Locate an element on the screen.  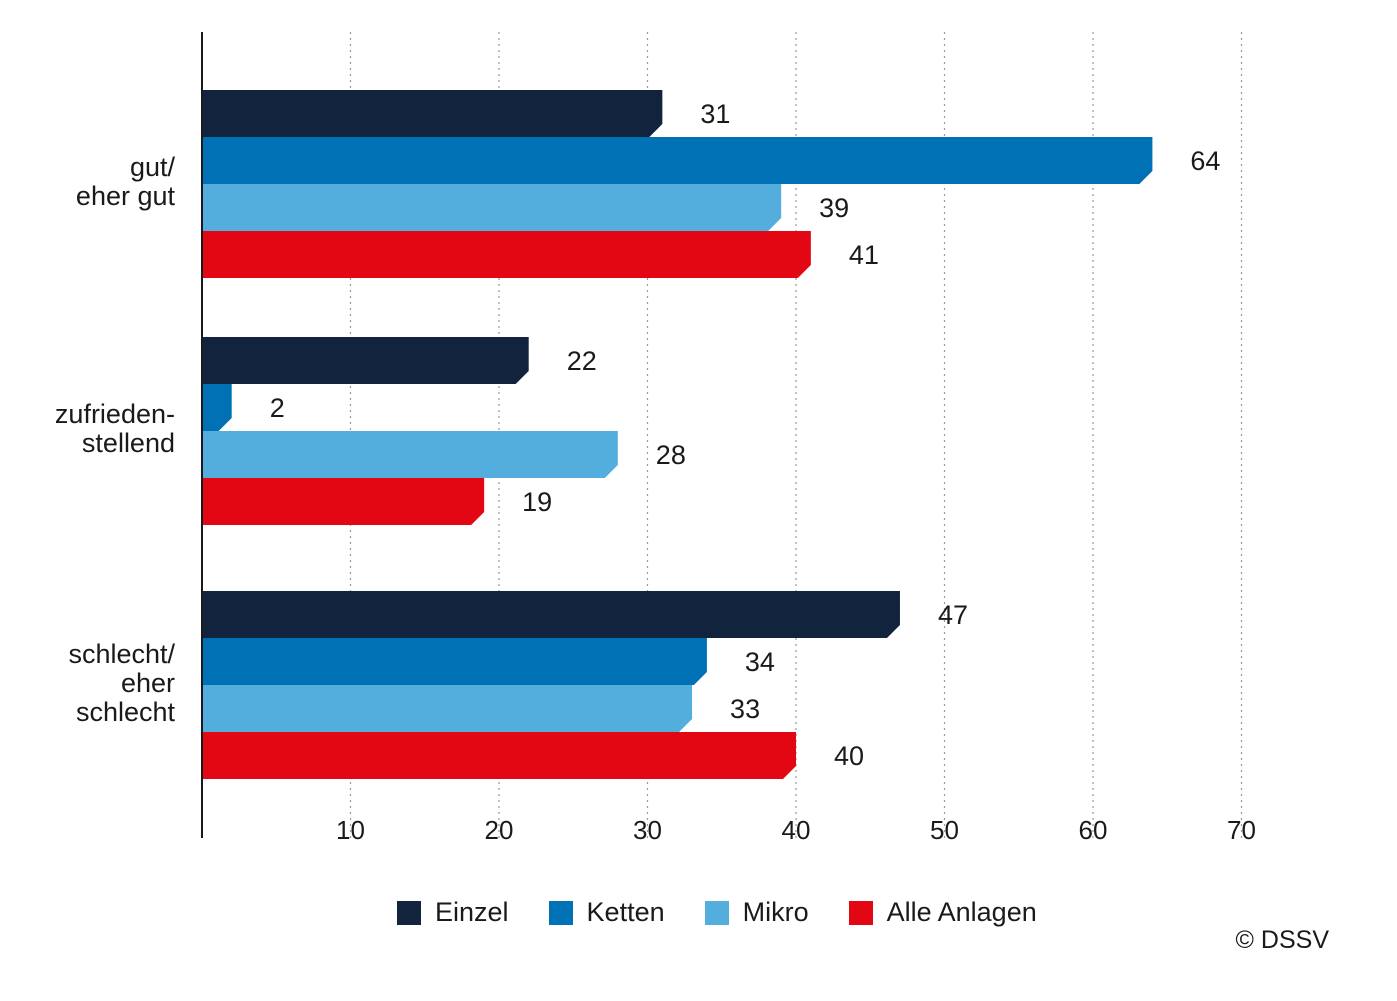
data-label: 47 is located at coordinates (952, 614).